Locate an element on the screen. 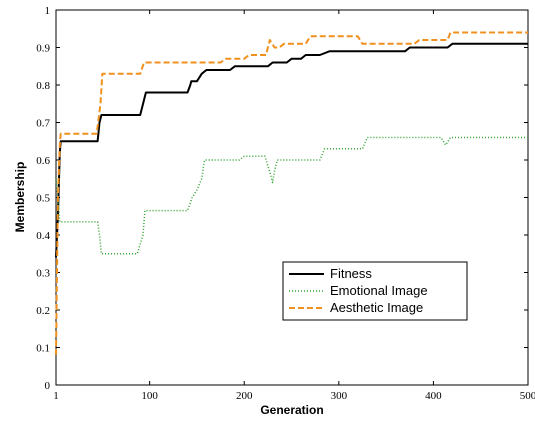 The height and width of the screenshot is (421, 535). x-tick-label: 500 is located at coordinates (527, 396).